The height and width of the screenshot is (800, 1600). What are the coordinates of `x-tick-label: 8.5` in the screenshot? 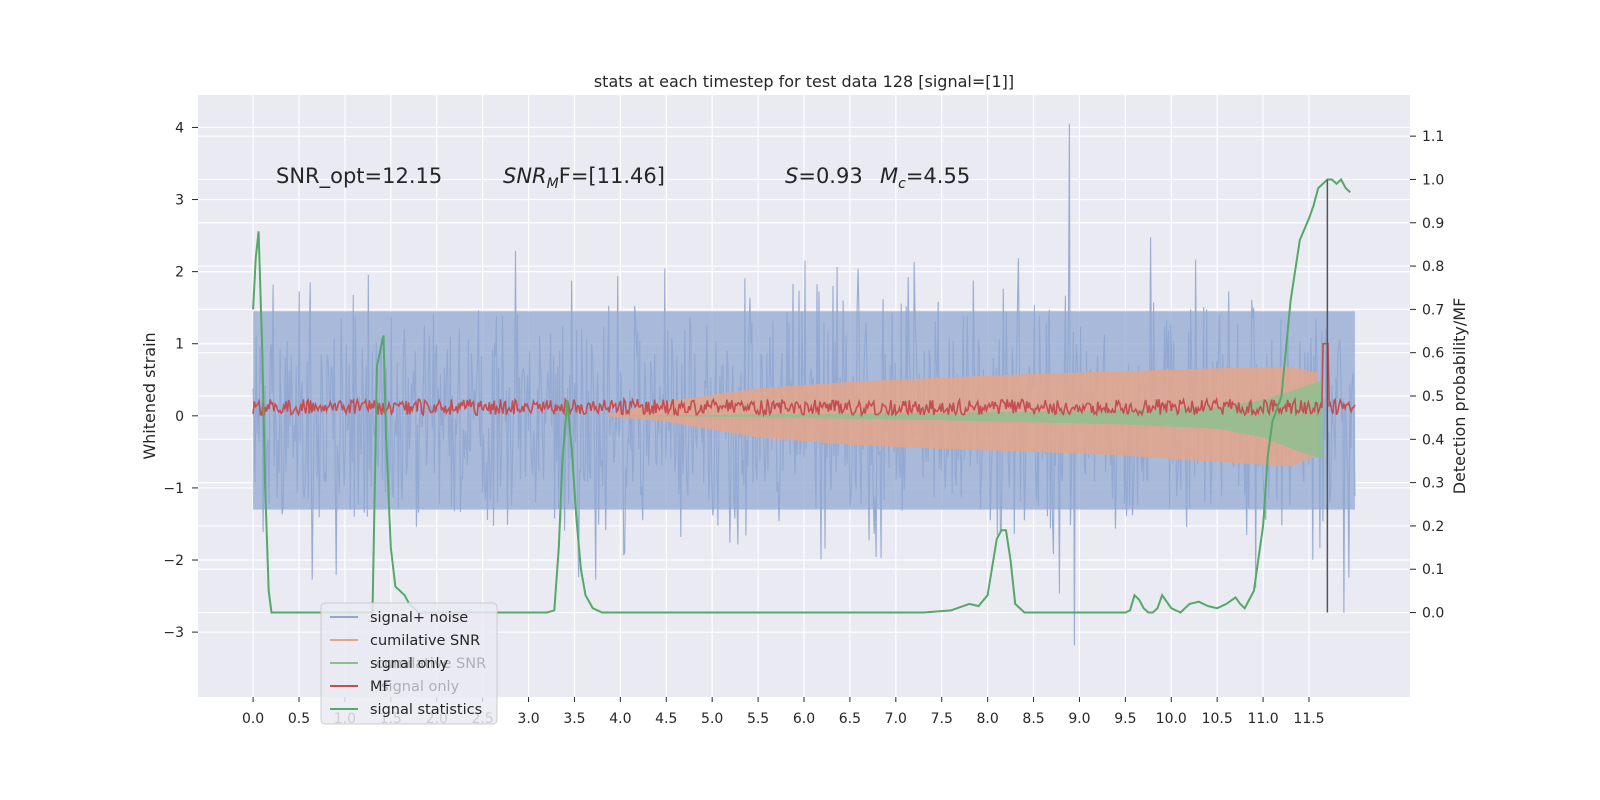 It's located at (1033, 719).